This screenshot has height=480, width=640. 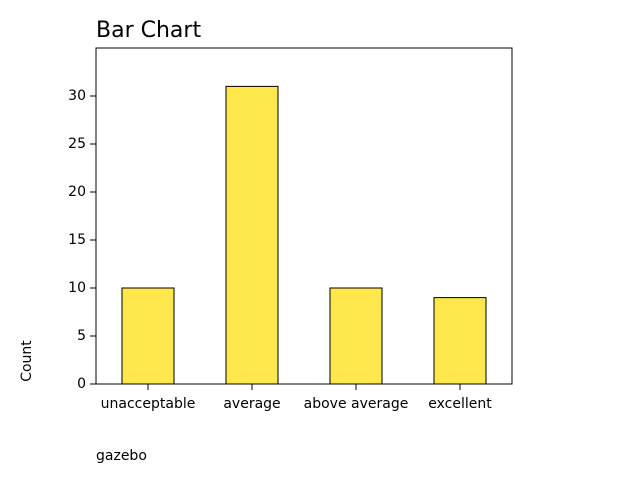 I want to click on y-tick-label: 25, so click(x=77, y=144).